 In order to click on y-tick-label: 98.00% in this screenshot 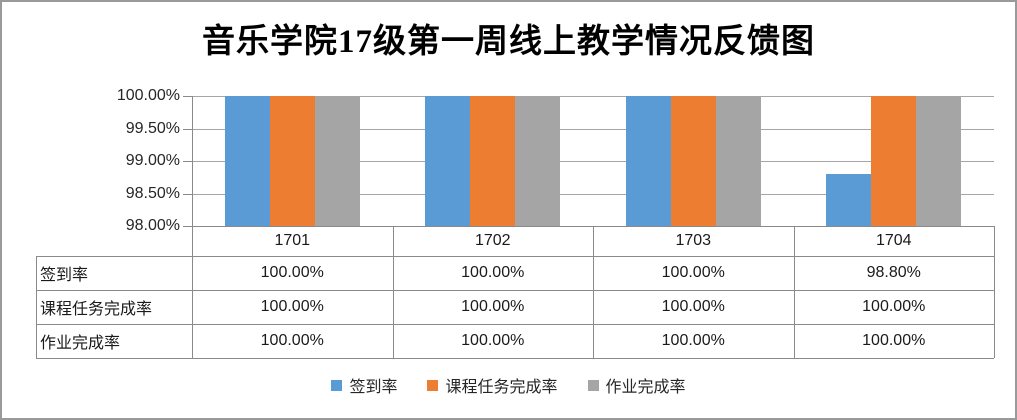, I will do `click(152, 225)`.